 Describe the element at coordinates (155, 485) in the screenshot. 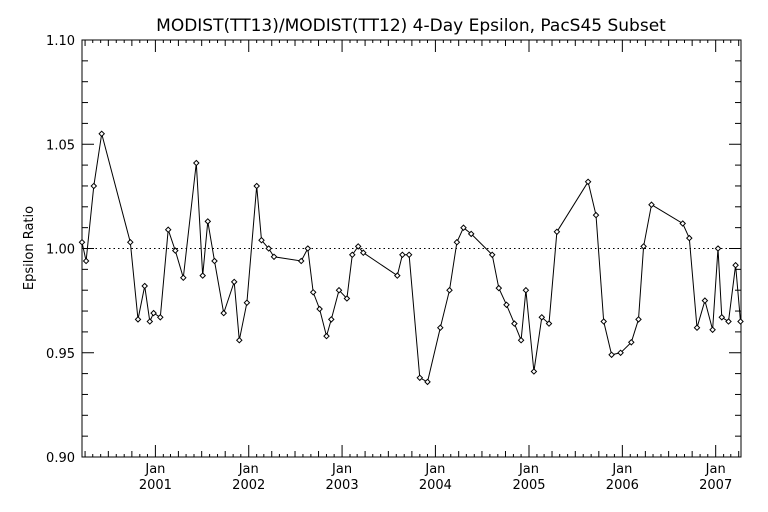

I see `x-tick-year-label: 2001` at that location.